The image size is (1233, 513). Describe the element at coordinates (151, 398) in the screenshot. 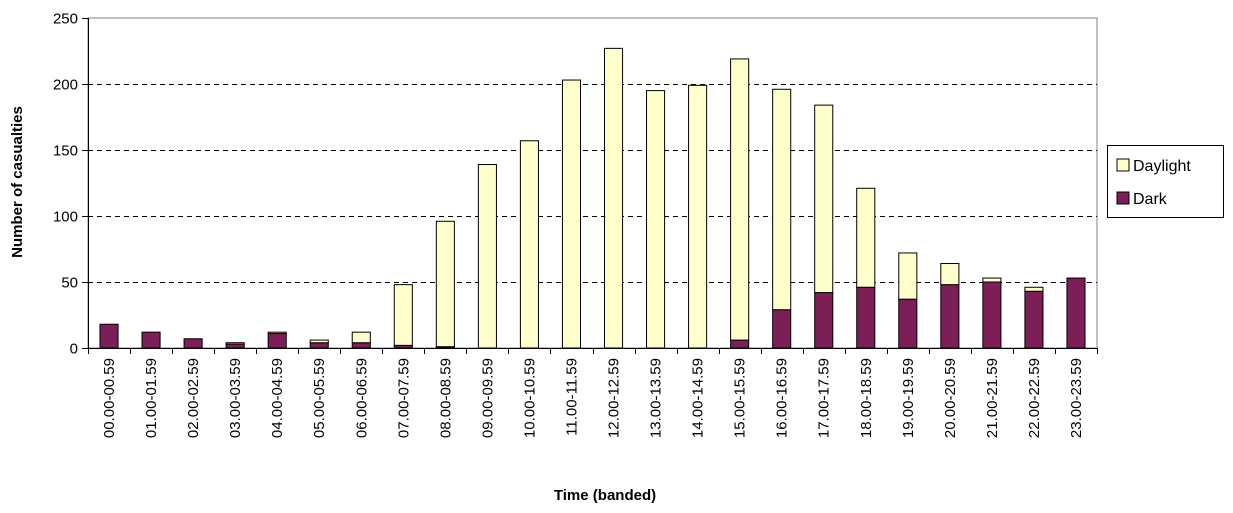

I see `x-tick-label: 01.00-01.59` at that location.